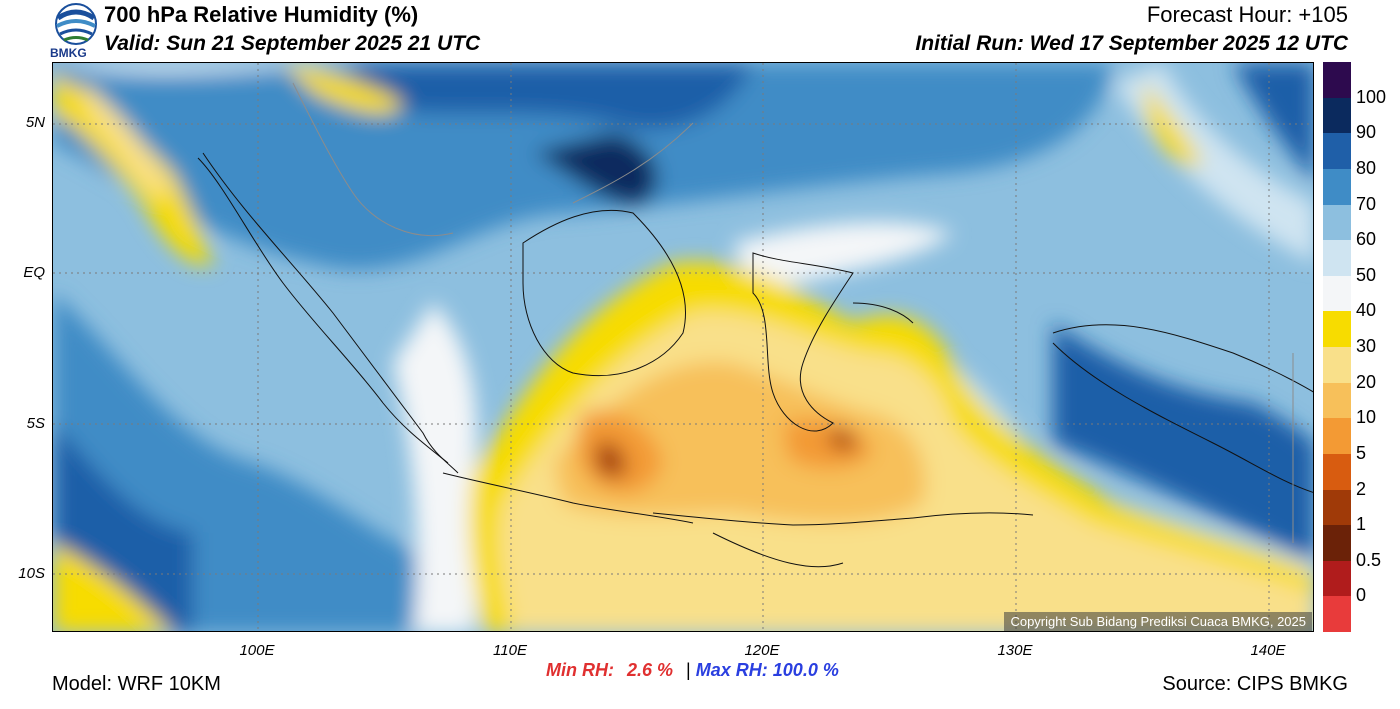 This screenshot has width=1400, height=709. What do you see at coordinates (510, 650) in the screenshot?
I see `lon-label-110e: 110E` at bounding box center [510, 650].